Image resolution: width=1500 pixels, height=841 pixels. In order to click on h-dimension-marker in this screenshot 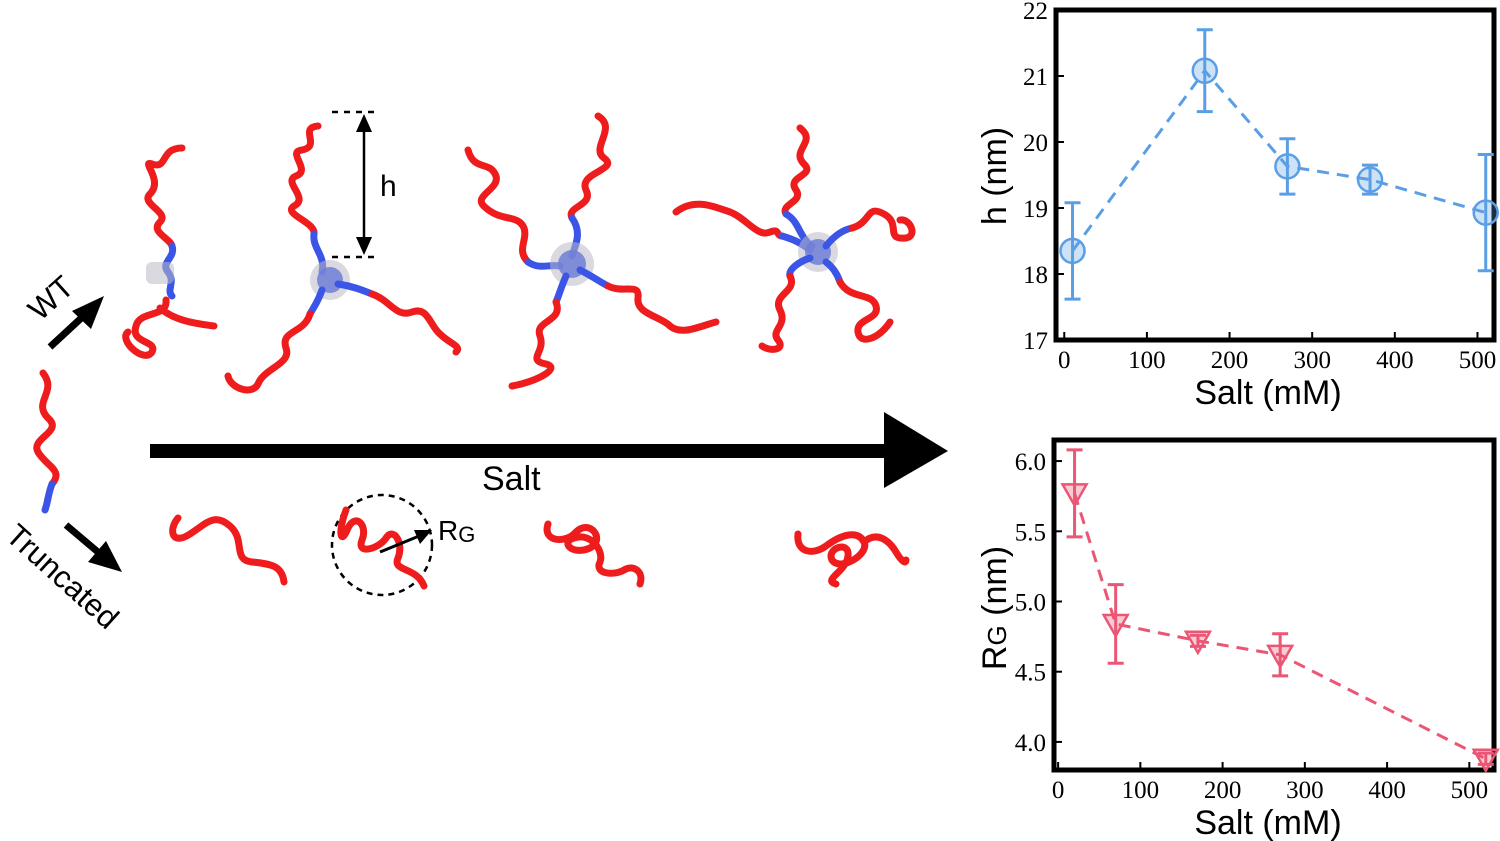, I will do `click(356, 184)`.